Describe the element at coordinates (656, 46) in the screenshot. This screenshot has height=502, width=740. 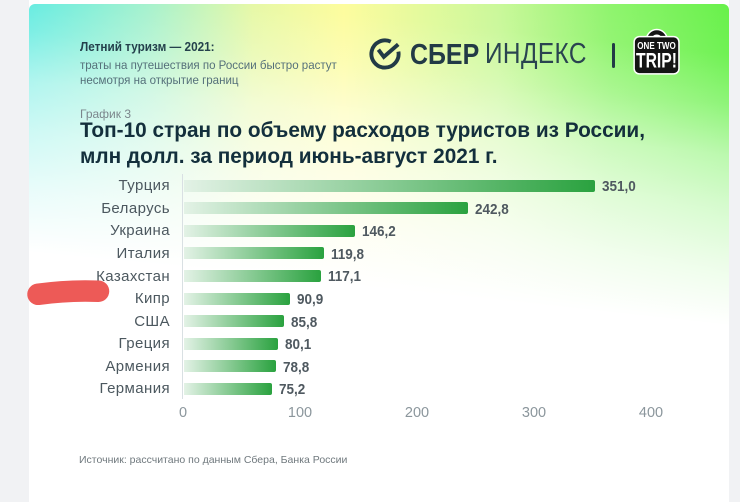
I see `svg-text: ONE TWO` at that location.